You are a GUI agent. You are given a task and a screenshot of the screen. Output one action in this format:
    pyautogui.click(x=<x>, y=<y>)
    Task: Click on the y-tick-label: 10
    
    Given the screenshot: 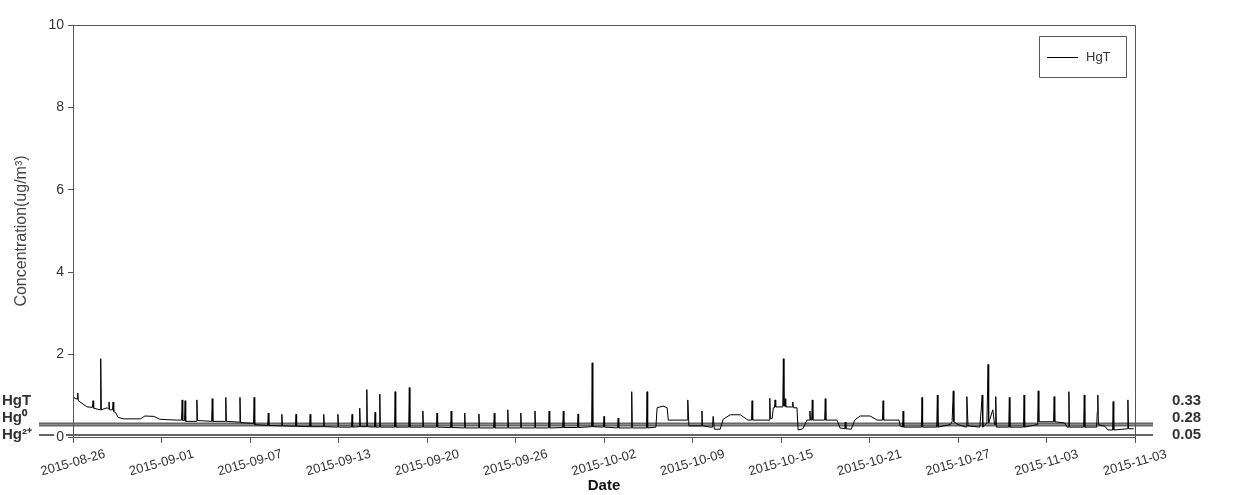 What is the action you would take?
    pyautogui.click(x=56, y=23)
    